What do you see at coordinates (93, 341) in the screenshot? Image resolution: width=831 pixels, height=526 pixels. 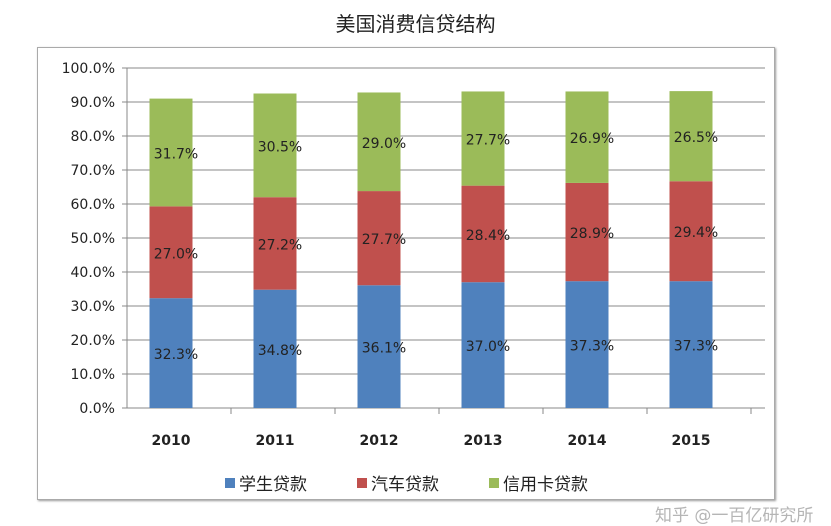 I see `y-tick-label: 20.0%` at bounding box center [93, 341].